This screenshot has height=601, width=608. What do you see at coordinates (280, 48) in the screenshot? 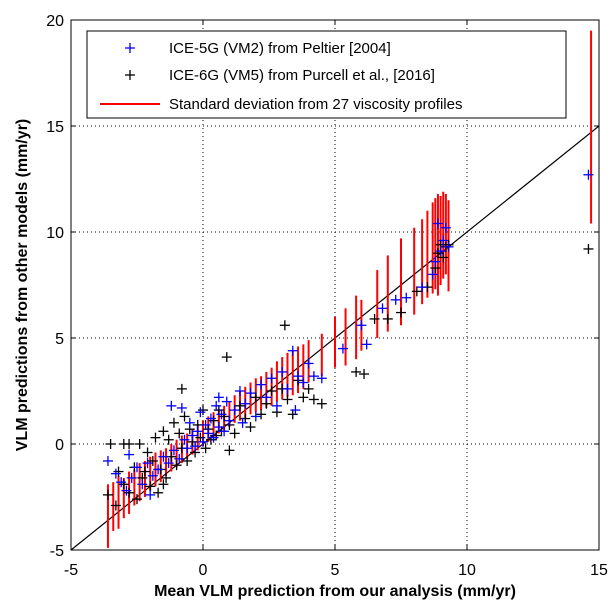
I see `legend-label-ice5g: ICE-5G (VM2) from Peltier [2004]` at bounding box center [280, 48].